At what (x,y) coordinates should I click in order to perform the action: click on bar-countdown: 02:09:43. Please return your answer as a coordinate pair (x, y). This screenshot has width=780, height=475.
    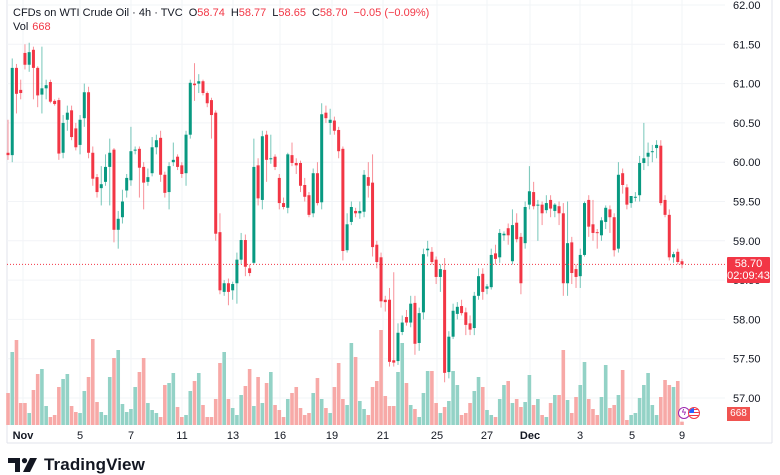
    Looking at the image, I should click on (748, 276).